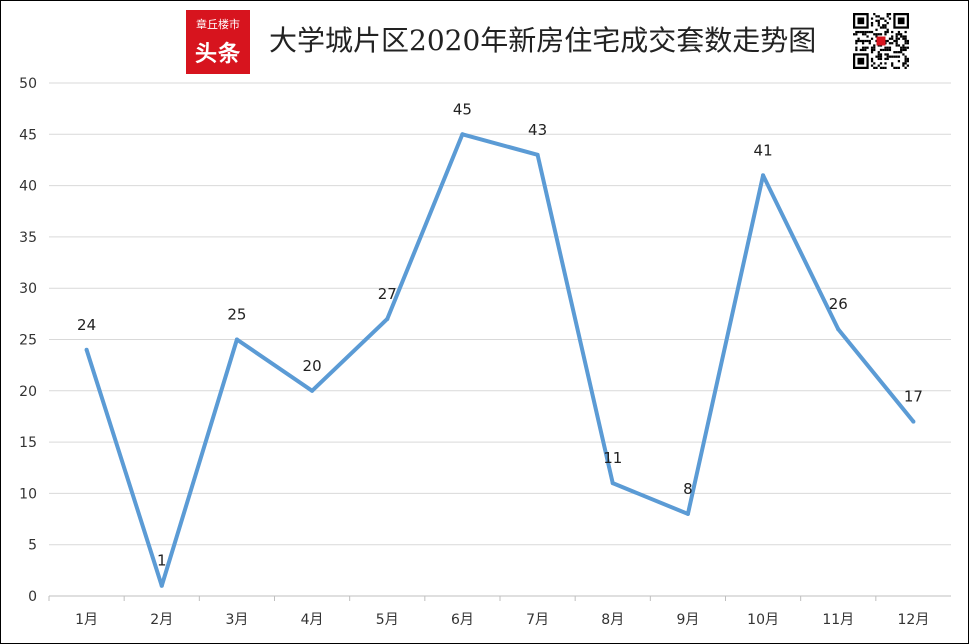  What do you see at coordinates (28, 392) in the screenshot?
I see `y-tick-label: 20` at bounding box center [28, 392].